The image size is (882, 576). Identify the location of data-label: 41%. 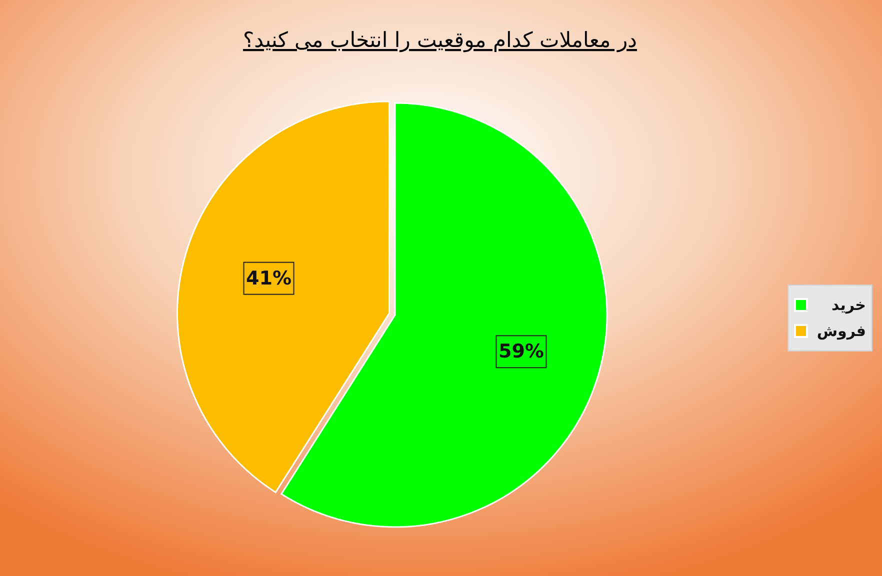
(269, 278).